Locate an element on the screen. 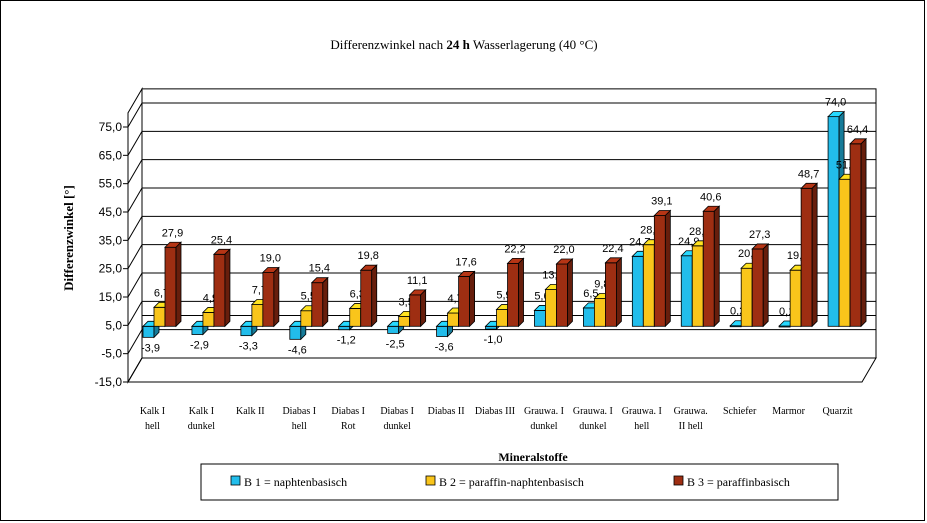 The image size is (927, 523). data-label: 15,4 is located at coordinates (319, 269).